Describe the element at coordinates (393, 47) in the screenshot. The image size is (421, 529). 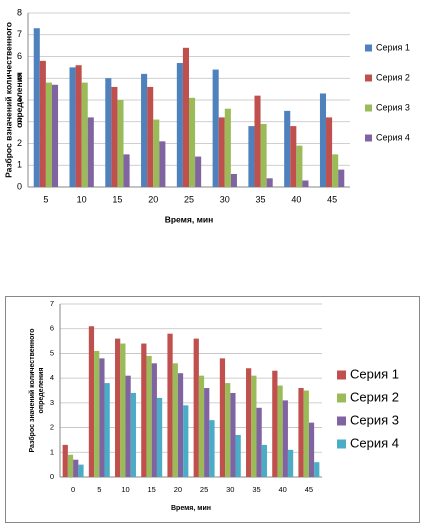
I see `legend-label: Серия 1` at that location.